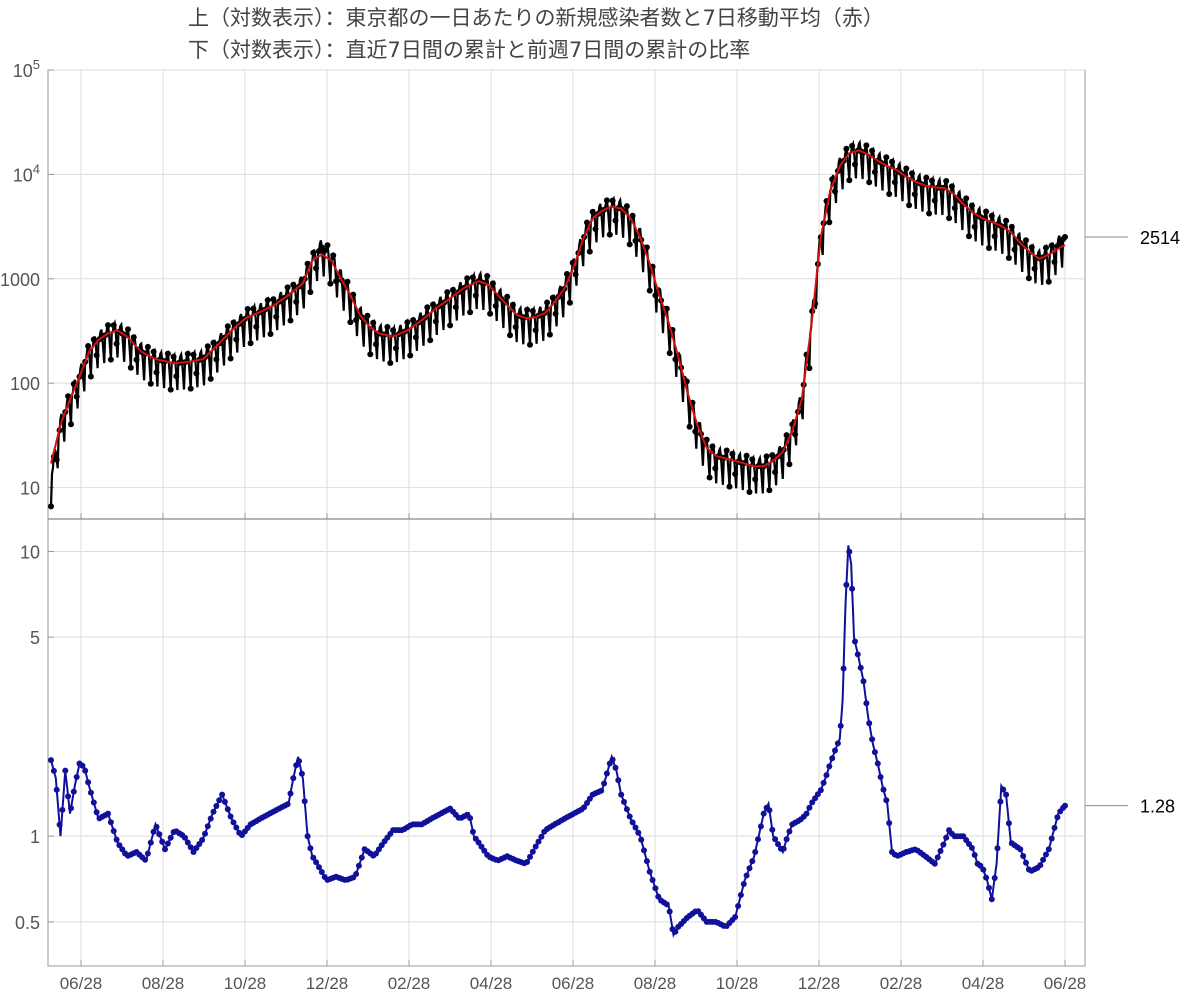 The image size is (1200, 994). I want to click on y-tick-label: 1000, so click(20, 280).